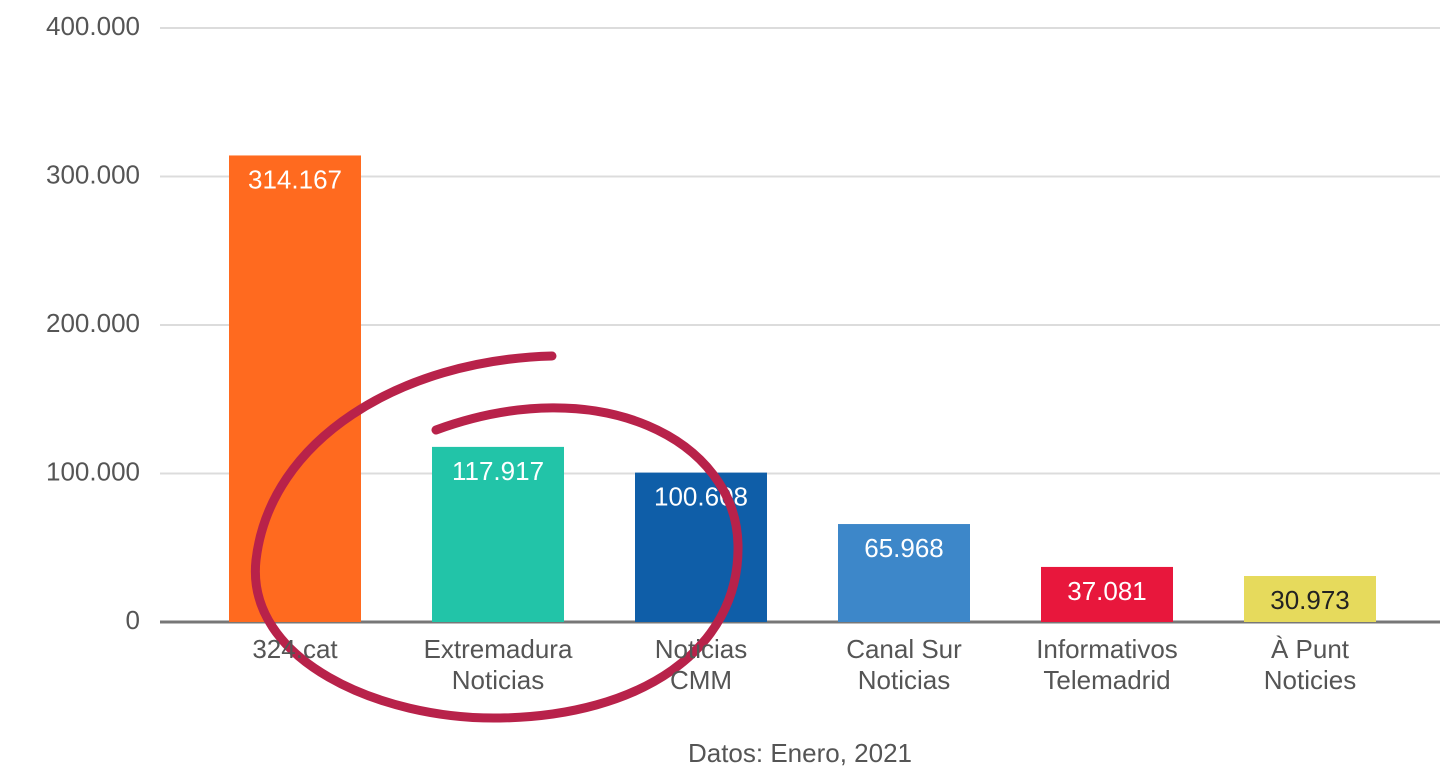 Image resolution: width=1440 pixels, height=773 pixels. Describe the element at coordinates (498, 664) in the screenshot. I see `x-tick-label: Extremadura Noticias` at that location.